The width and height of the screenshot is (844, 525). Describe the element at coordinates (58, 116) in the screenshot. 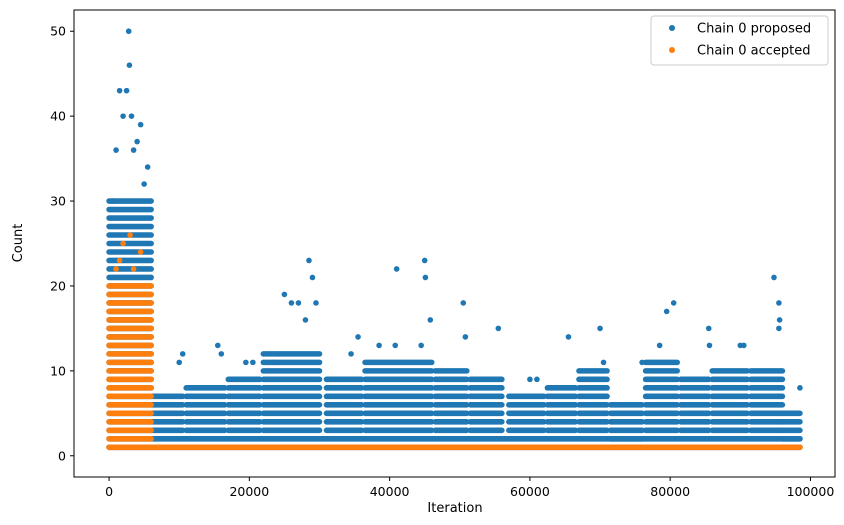

I see `y-tick-label: 40` at that location.